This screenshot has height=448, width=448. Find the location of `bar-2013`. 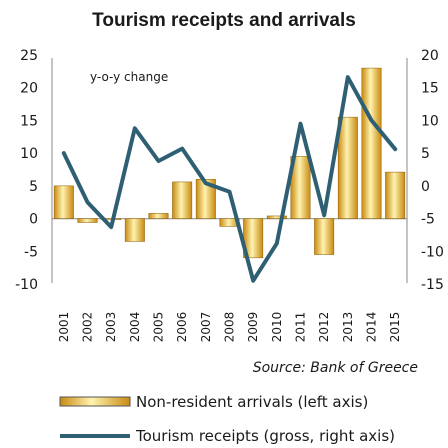

bar-2013 is located at coordinates (347, 167).